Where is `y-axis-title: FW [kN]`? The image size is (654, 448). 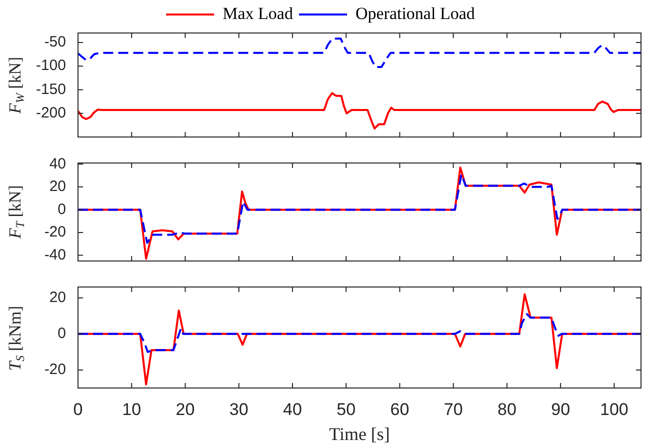 y-axis-title: FW [kN] is located at coordinates (16, 85).